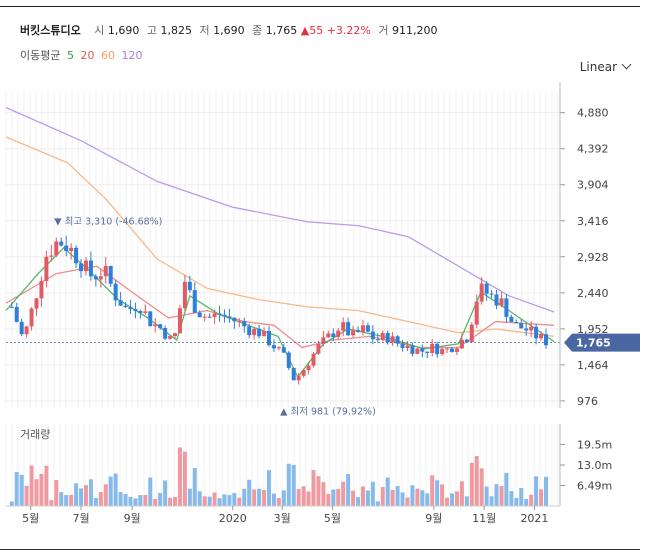 The height and width of the screenshot is (560, 648). I want to click on open-label: 시, so click(99, 30).